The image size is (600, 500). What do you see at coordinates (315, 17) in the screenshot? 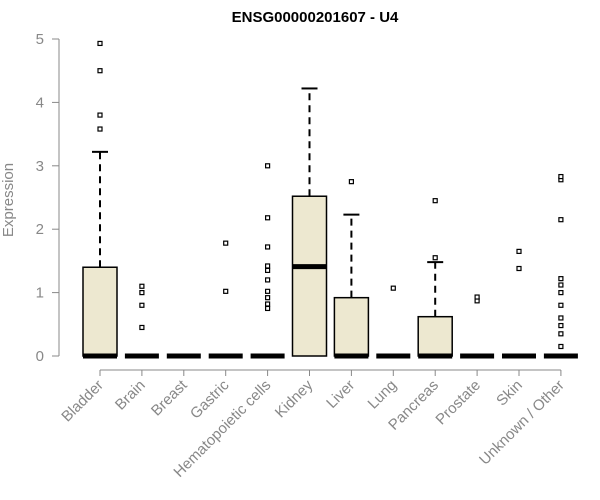
I see `chart-title: ENSG00000201607 - U4` at bounding box center [315, 17].